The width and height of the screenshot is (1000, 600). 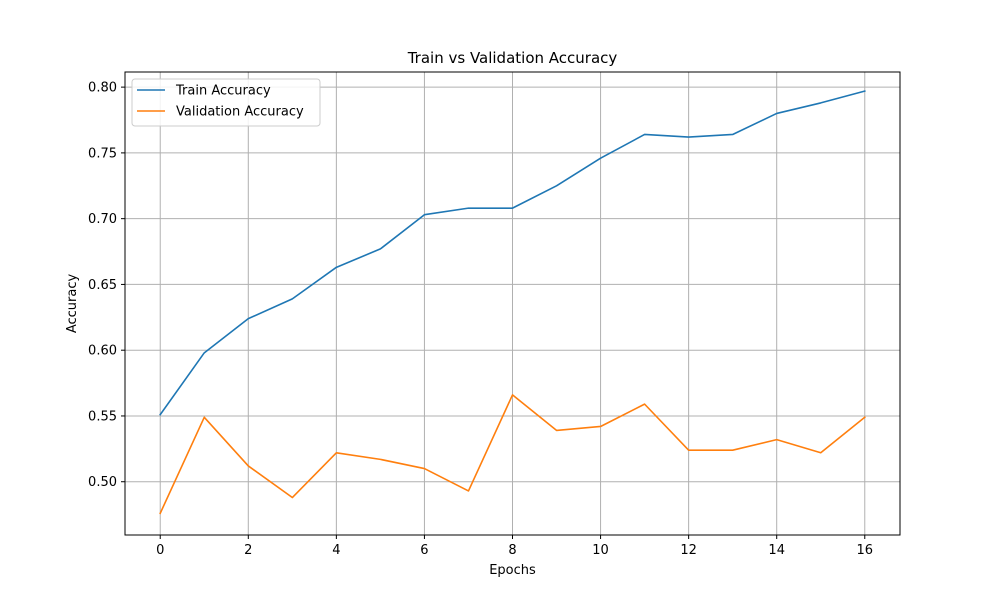 What do you see at coordinates (102, 285) in the screenshot?
I see `y-tick-label: 0.65` at bounding box center [102, 285].